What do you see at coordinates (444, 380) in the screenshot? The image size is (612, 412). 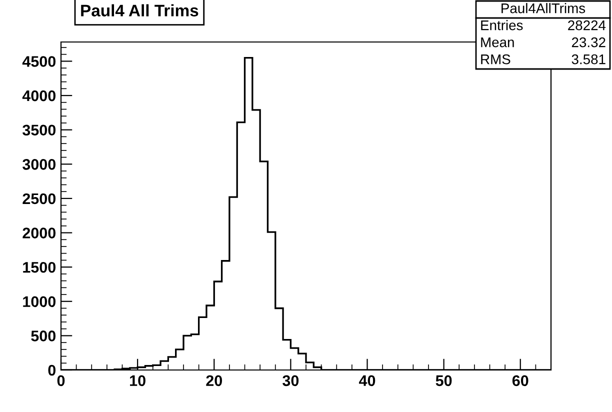 I see `x-tick-label: 50` at bounding box center [444, 380].